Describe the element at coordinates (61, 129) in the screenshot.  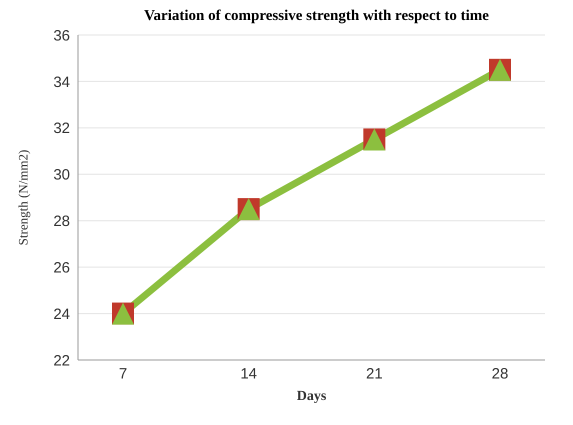
I see `y-tick-label: 32` at that location.